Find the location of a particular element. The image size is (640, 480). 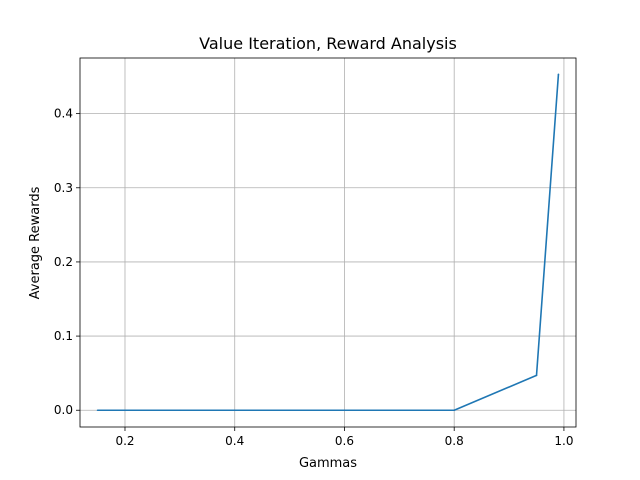

y-tick-label: 0.4 is located at coordinates (63, 114).